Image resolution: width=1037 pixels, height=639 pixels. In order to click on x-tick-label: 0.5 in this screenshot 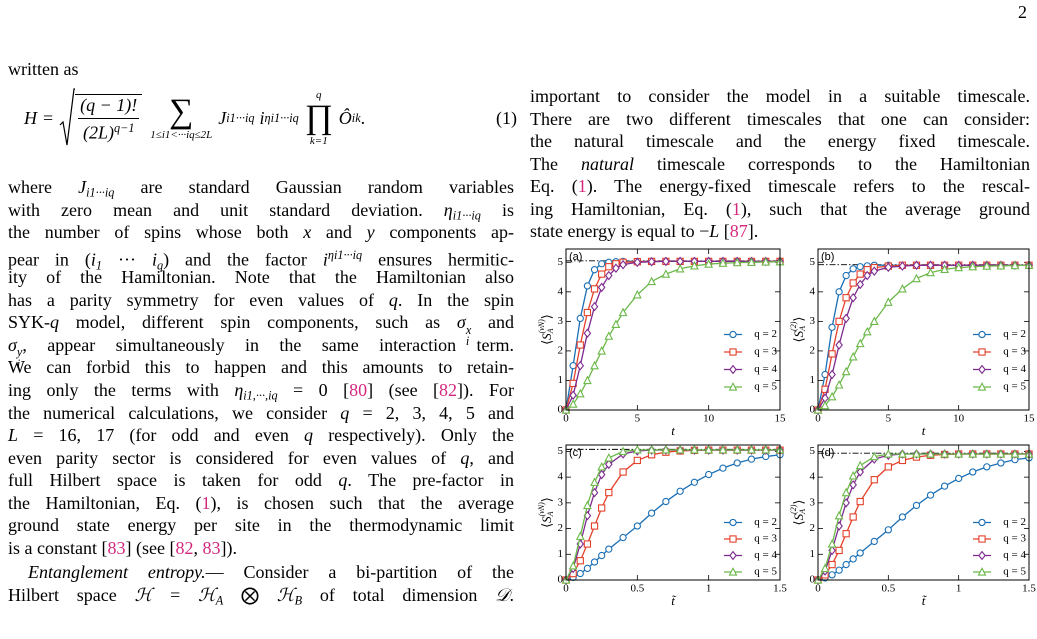, I will do `click(637, 589)`.